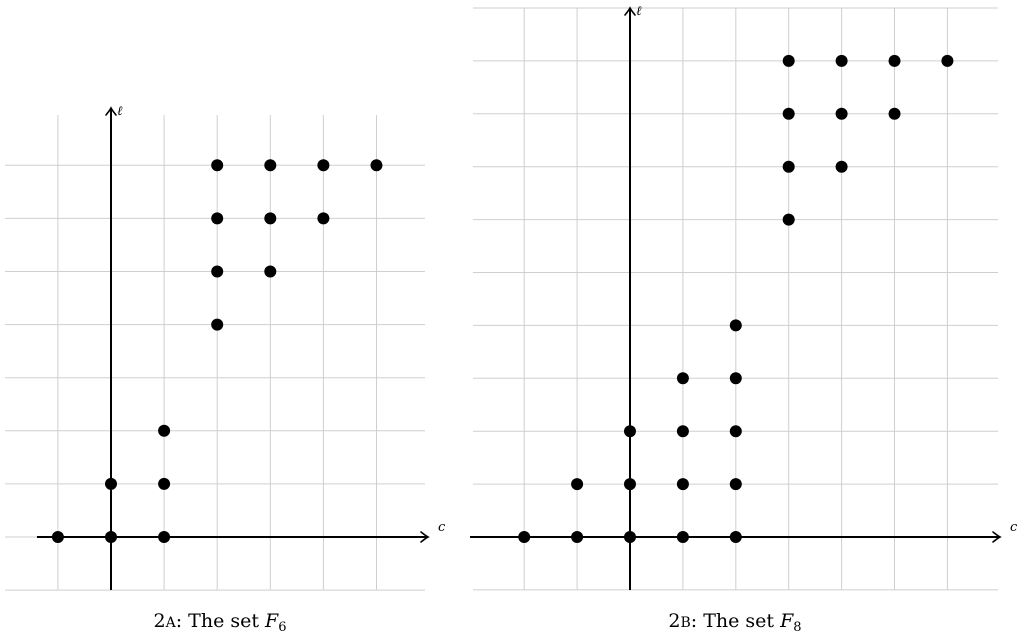 The width and height of the screenshot is (1023, 640). What do you see at coordinates (282, 627) in the screenshot?
I see `caption-a-sub: 6` at bounding box center [282, 627].